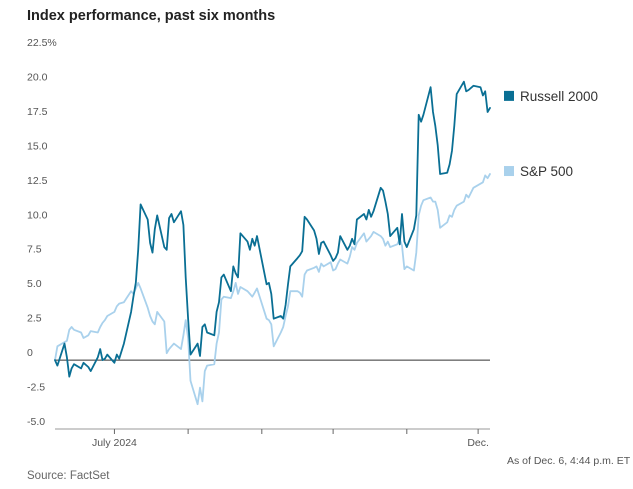 The height and width of the screenshot is (489, 633). I want to click on y-tick-label: -2.5, so click(36, 388).